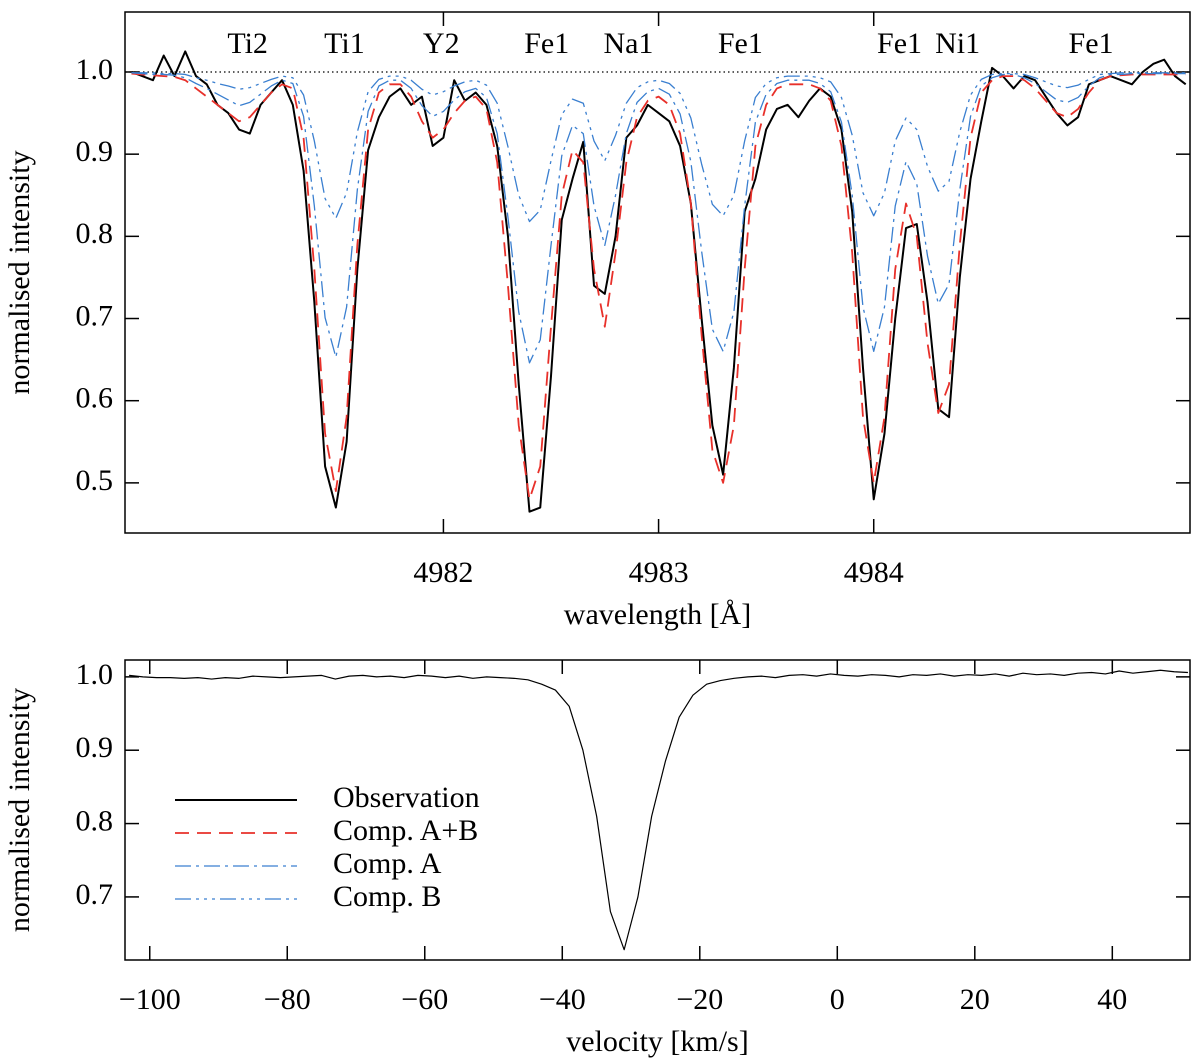 This screenshot has height=1064, width=1200. Describe the element at coordinates (957, 43) in the screenshot. I see `line-label: Ni1` at that location.